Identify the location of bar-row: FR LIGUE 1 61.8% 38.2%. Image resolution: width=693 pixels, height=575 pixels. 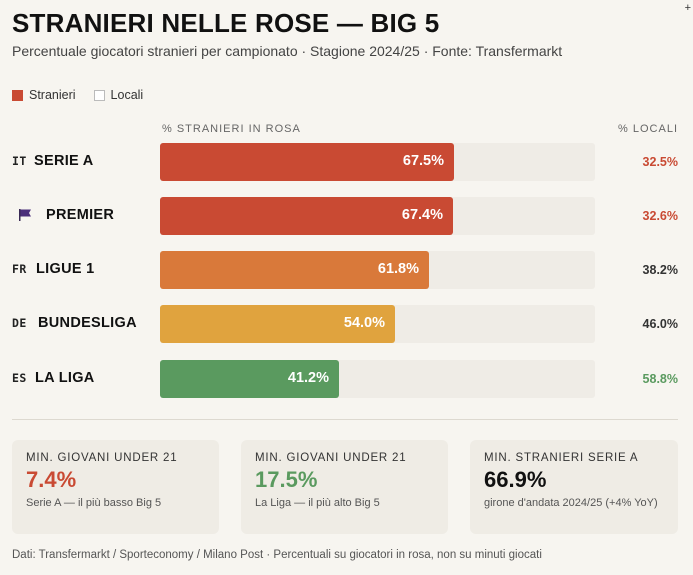
(346, 270).